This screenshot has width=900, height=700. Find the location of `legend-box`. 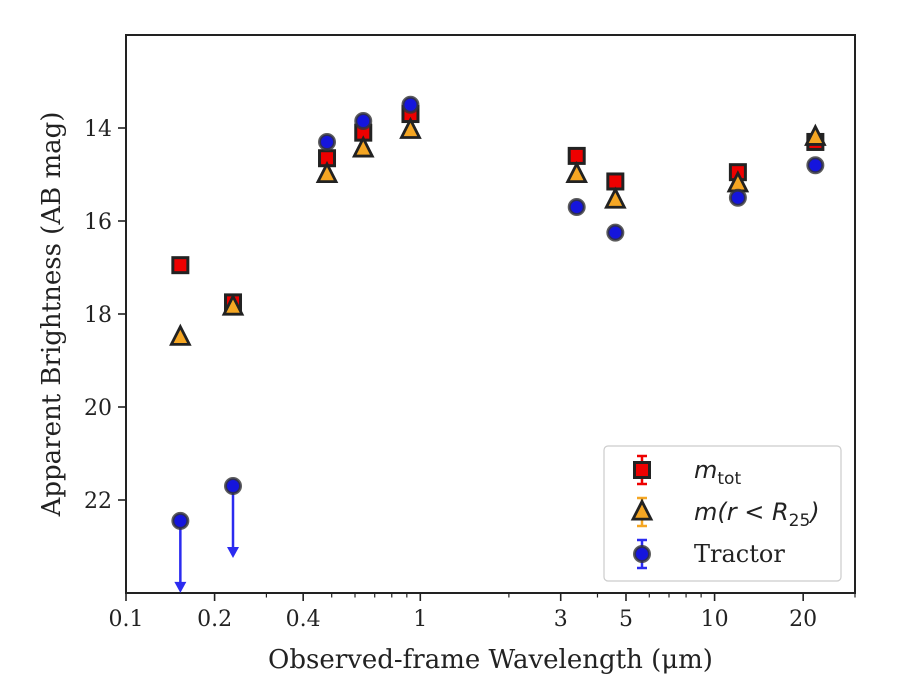

legend-box is located at coordinates (722, 513).